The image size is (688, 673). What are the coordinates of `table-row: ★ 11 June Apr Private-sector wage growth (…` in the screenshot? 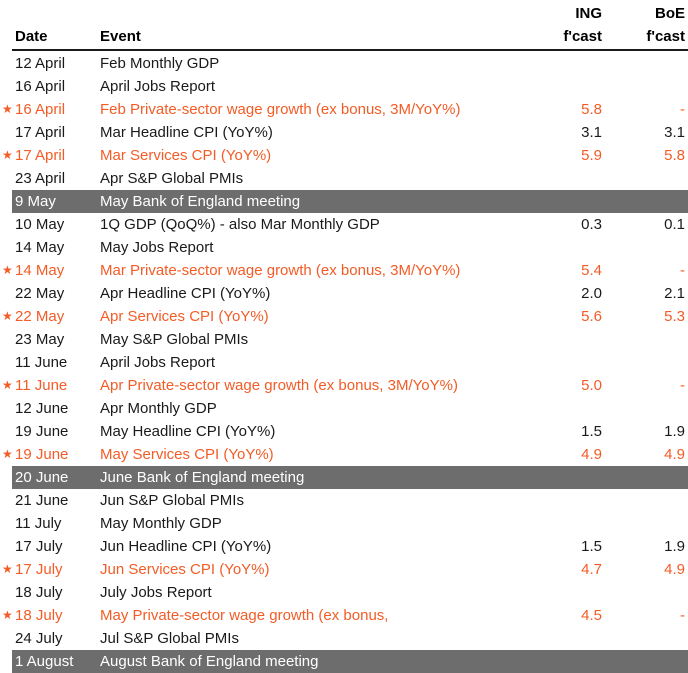 It's located at (344, 385).